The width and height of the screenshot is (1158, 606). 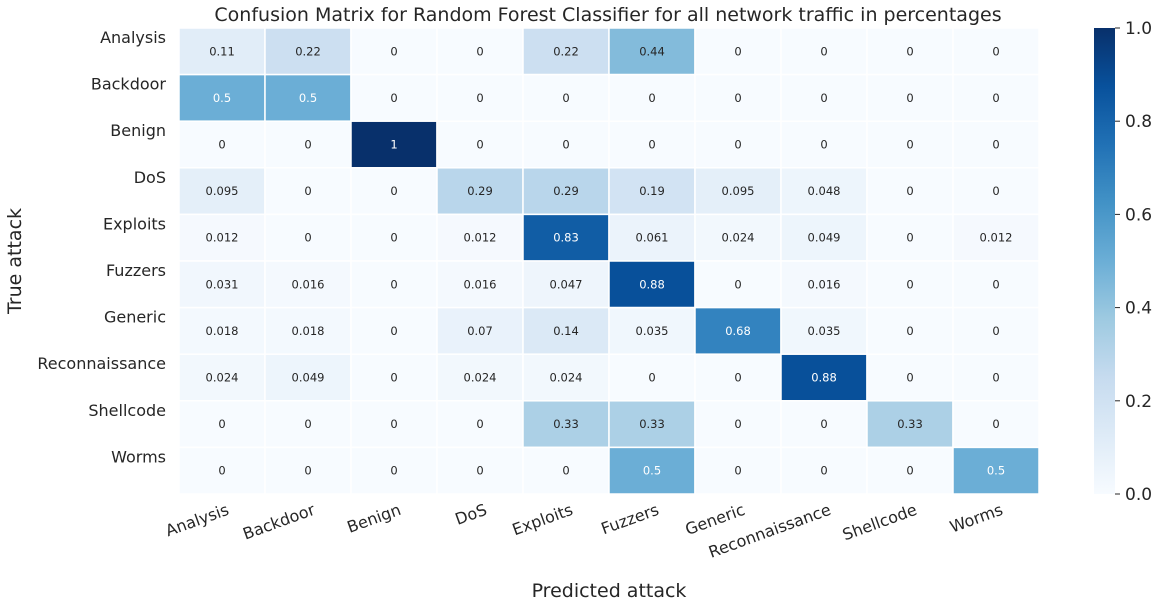 What do you see at coordinates (1138, 215) in the screenshot?
I see `colorbar-tick-label: 0.6` at bounding box center [1138, 215].